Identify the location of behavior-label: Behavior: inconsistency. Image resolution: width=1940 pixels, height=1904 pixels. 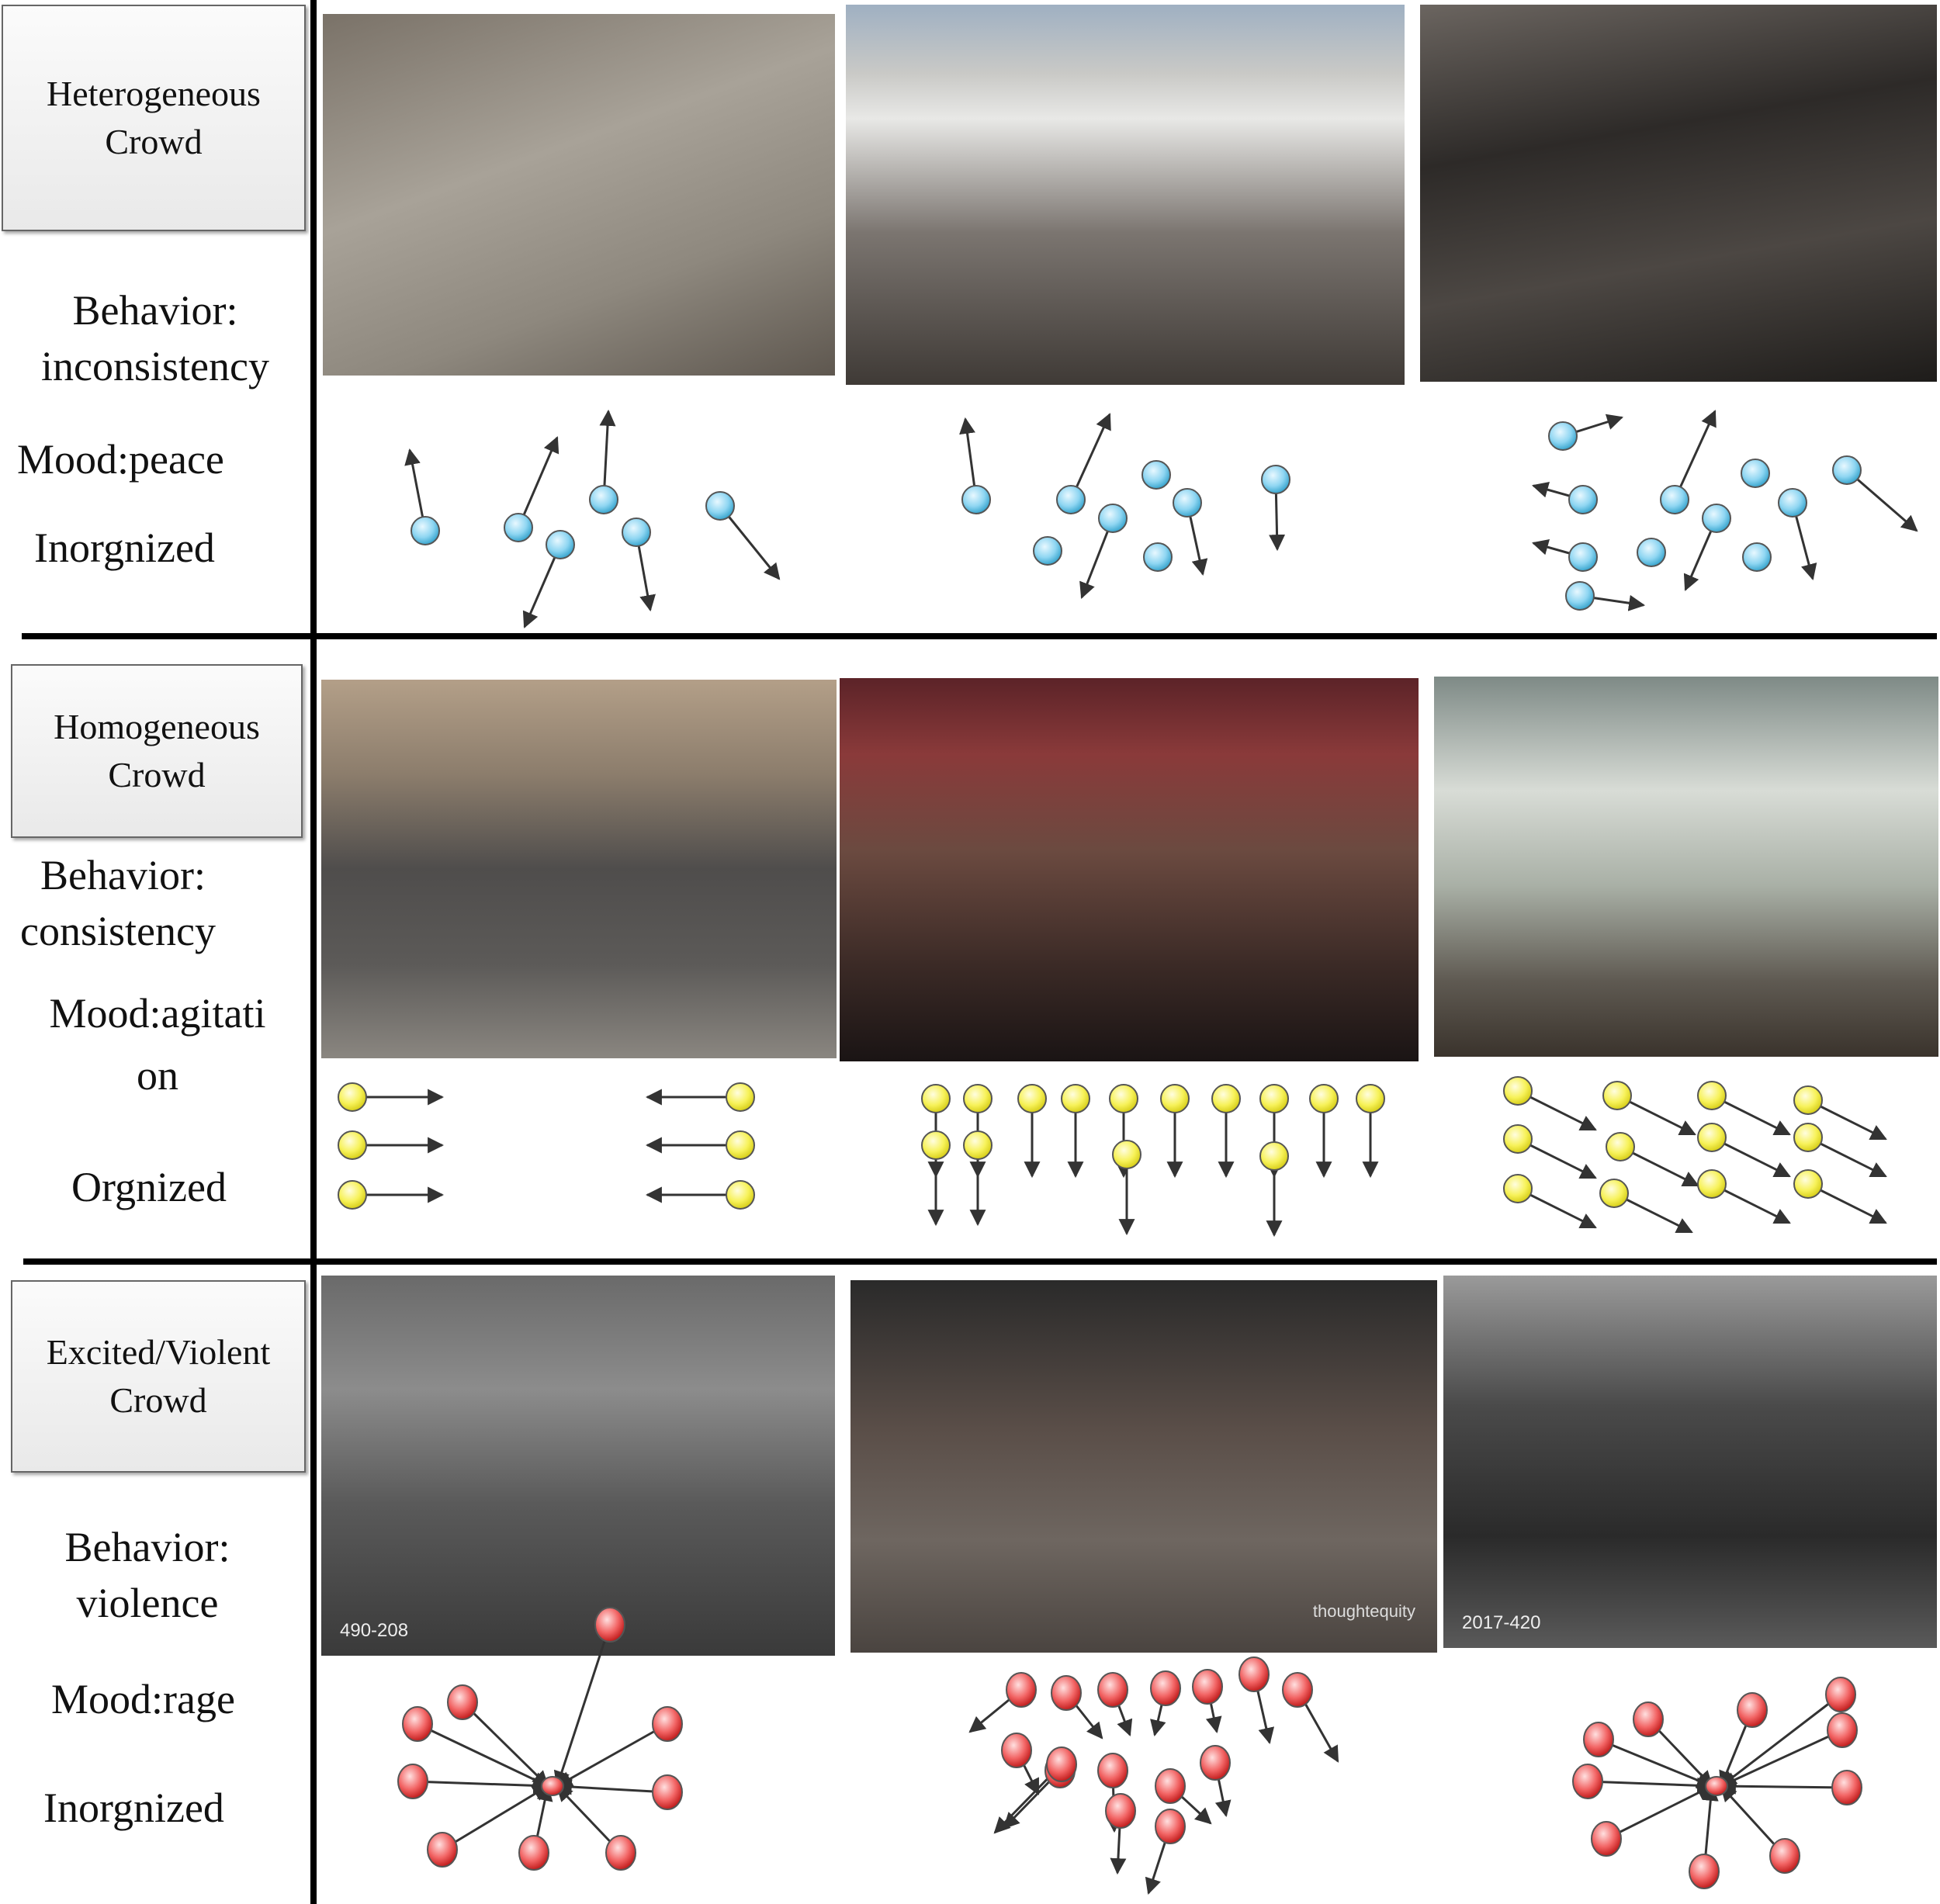
(156, 338).